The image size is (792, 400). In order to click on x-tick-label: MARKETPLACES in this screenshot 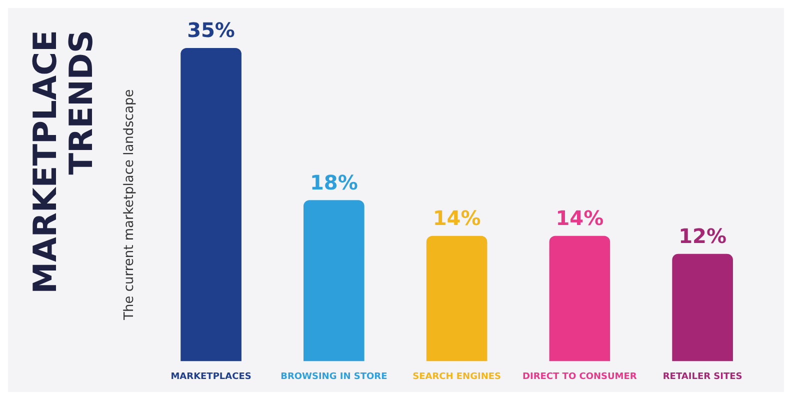, I will do `click(211, 377)`.